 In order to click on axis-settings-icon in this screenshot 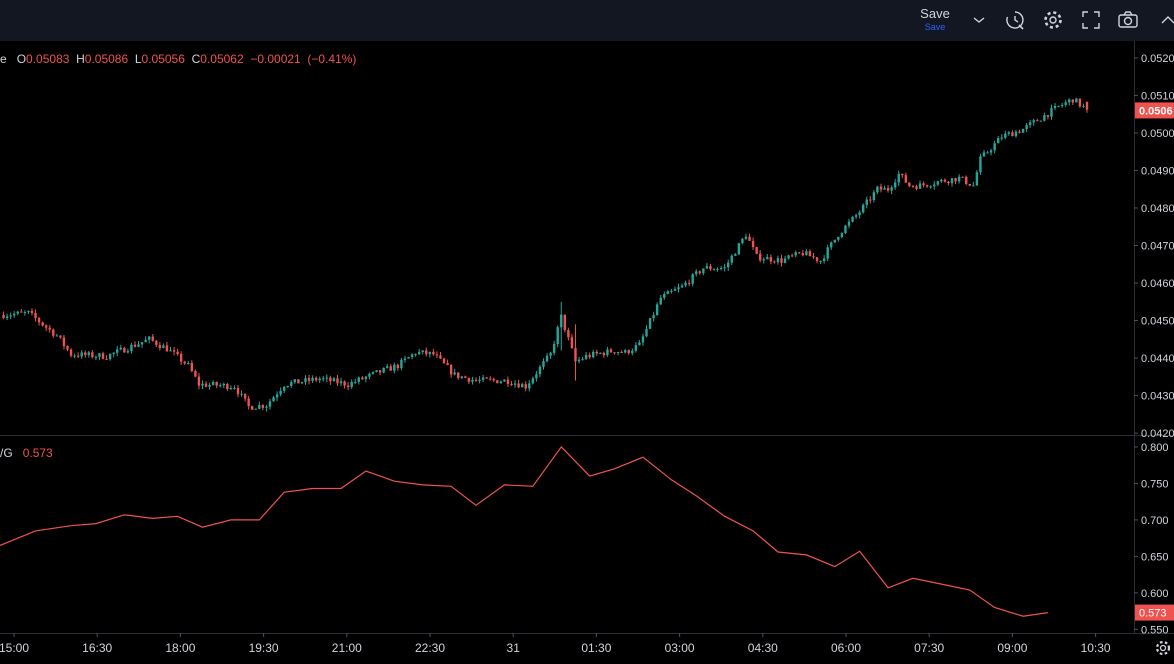, I will do `click(1163, 648)`.